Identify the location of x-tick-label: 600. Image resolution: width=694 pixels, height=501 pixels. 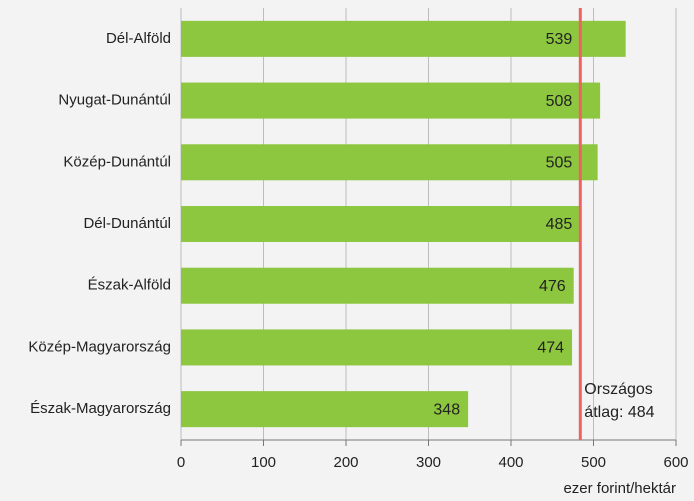
(675, 462).